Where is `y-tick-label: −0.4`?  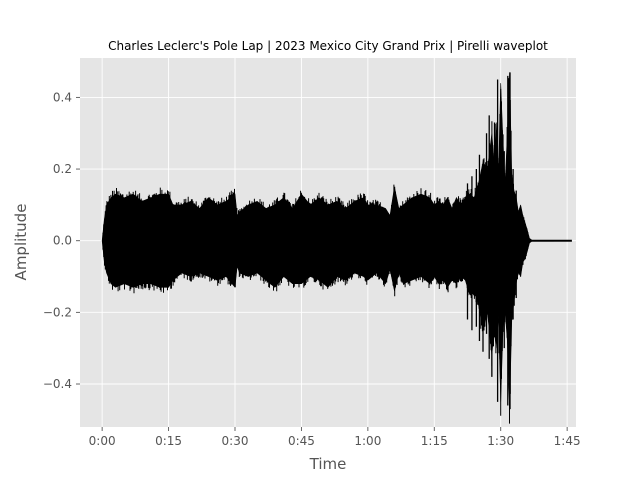
y-tick-label: −0.4 is located at coordinates (57, 384).